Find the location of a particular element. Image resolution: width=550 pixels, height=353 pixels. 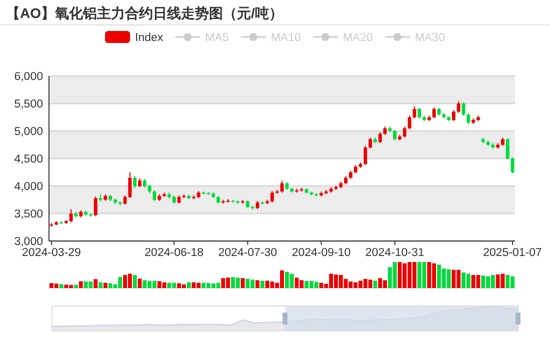

y-tick-label: 3,500 is located at coordinates (28, 214).